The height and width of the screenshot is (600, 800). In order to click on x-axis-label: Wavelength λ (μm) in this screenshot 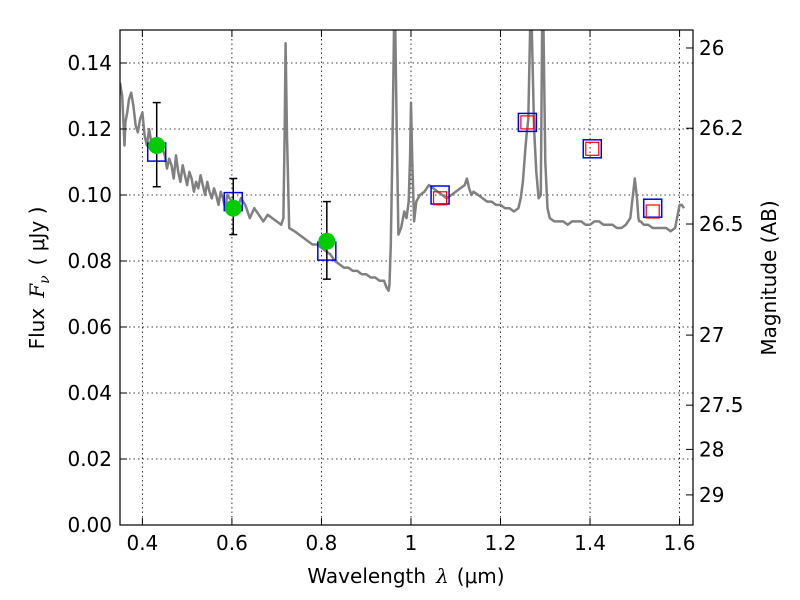, I will do `click(405, 576)`.